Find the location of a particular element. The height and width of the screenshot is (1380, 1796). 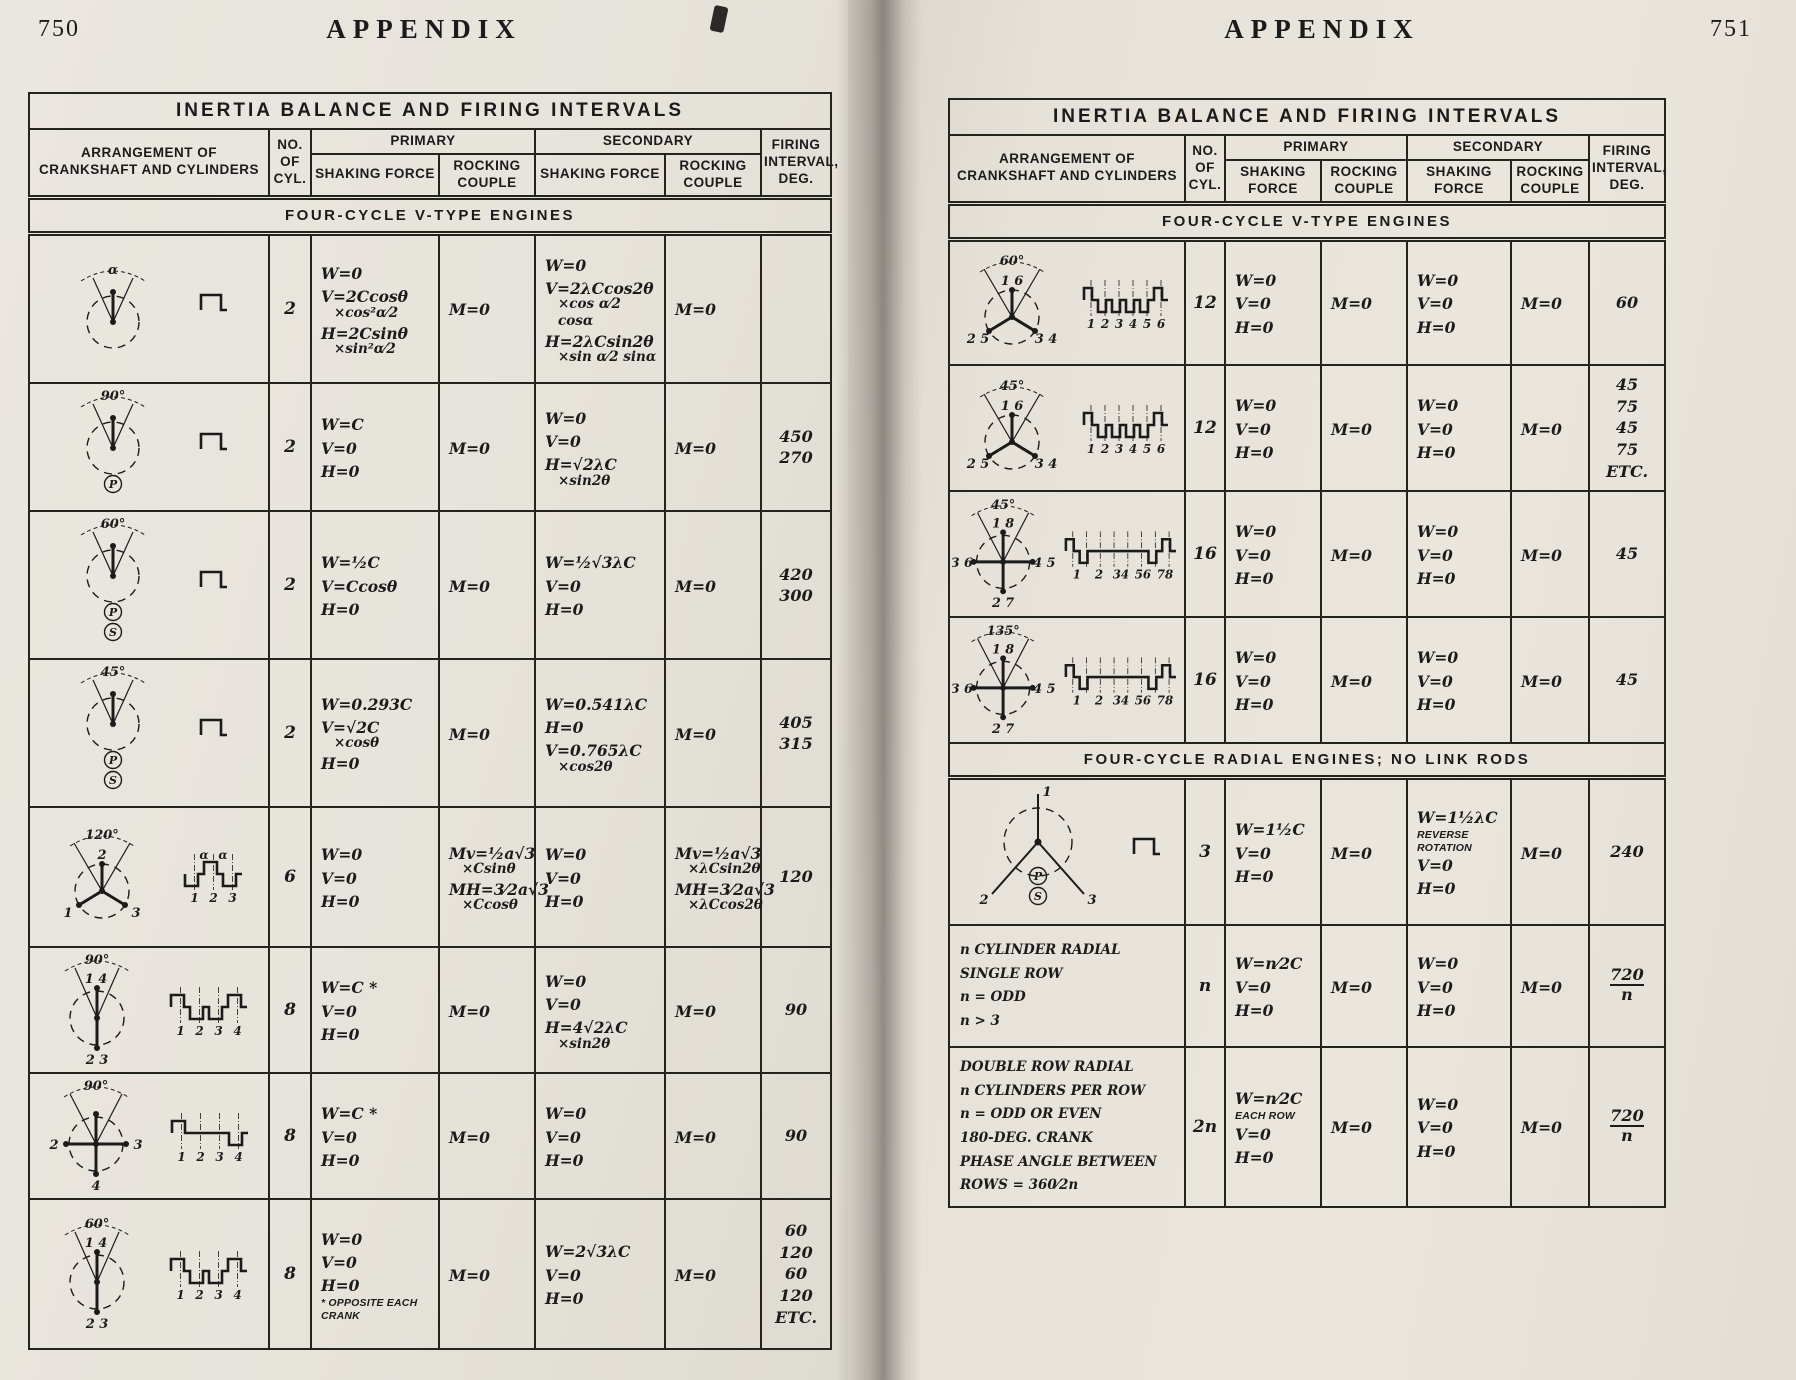

primary-shaking-force-cell: W=n⁄2C EACH ROW V=0 H=0 is located at coordinates (1273, 1127).